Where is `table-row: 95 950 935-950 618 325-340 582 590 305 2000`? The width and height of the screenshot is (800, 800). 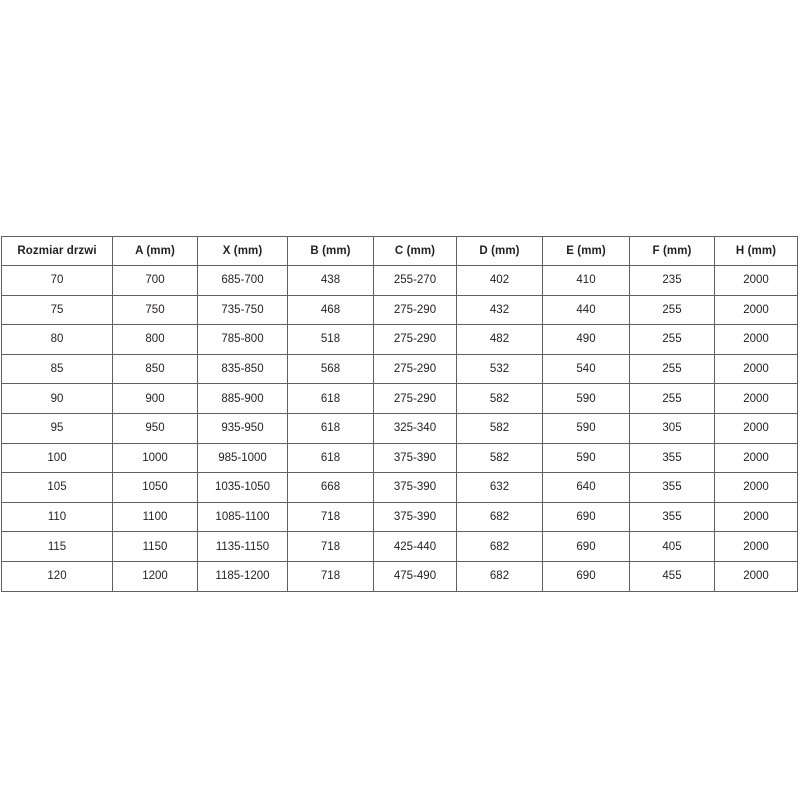 table-row: 95 950 935-950 618 325-340 582 590 305 2000 is located at coordinates (399, 428).